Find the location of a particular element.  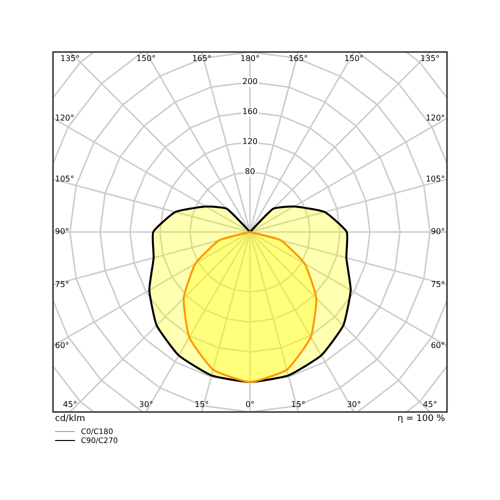

y-tick-label: 120 is located at coordinates (250, 141).